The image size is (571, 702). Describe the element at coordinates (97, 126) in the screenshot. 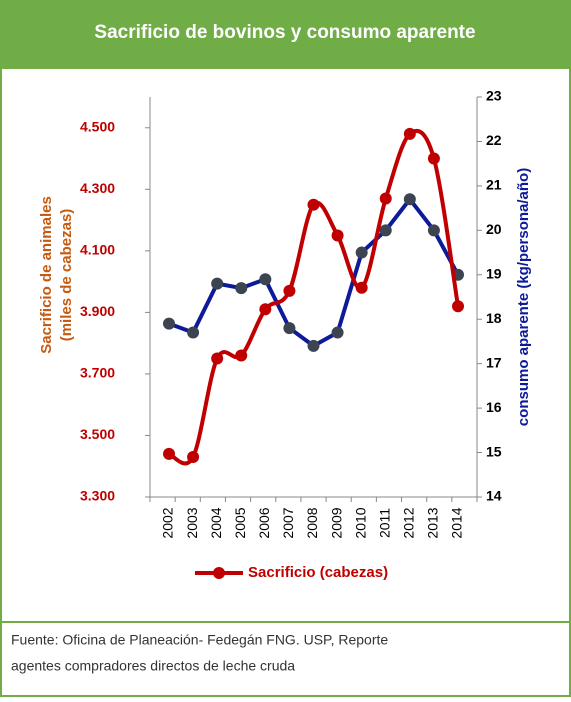

I see `y-tick-label: 4.500` at that location.